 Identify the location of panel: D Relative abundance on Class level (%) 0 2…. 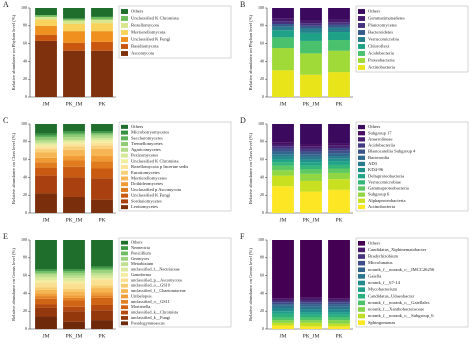
(354, 169).